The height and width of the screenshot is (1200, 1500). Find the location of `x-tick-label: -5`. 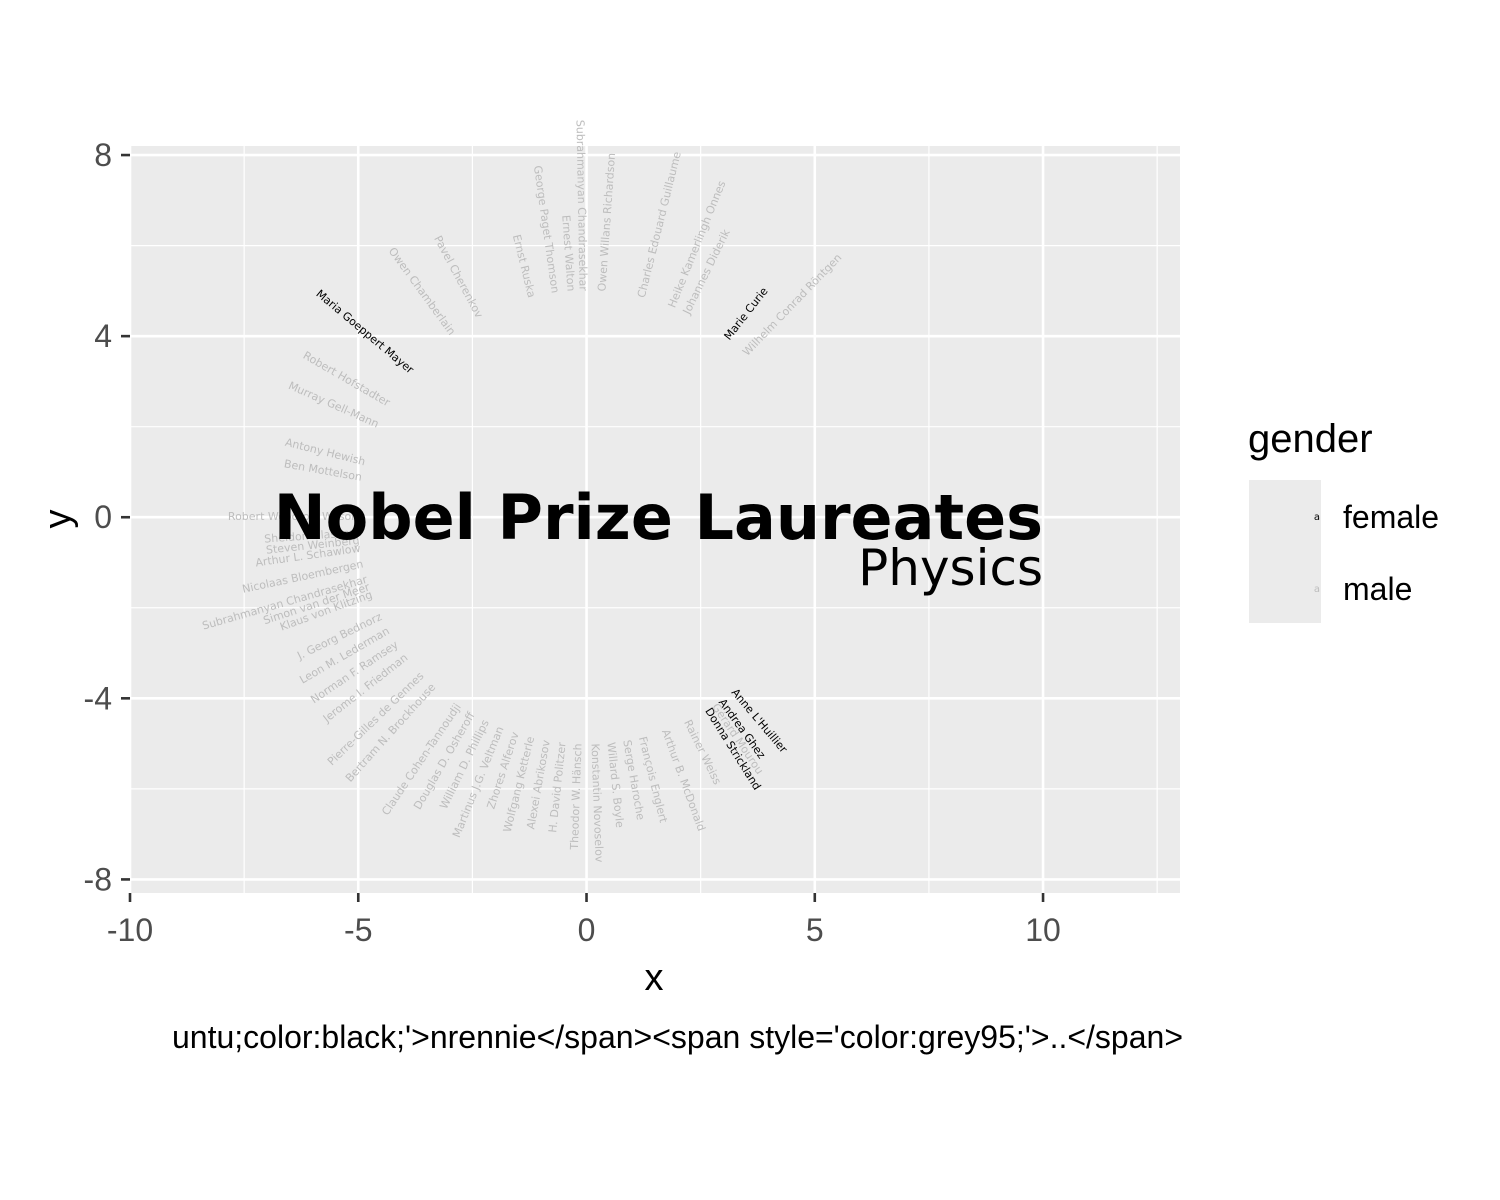

x-tick-label: -5 is located at coordinates (358, 930).